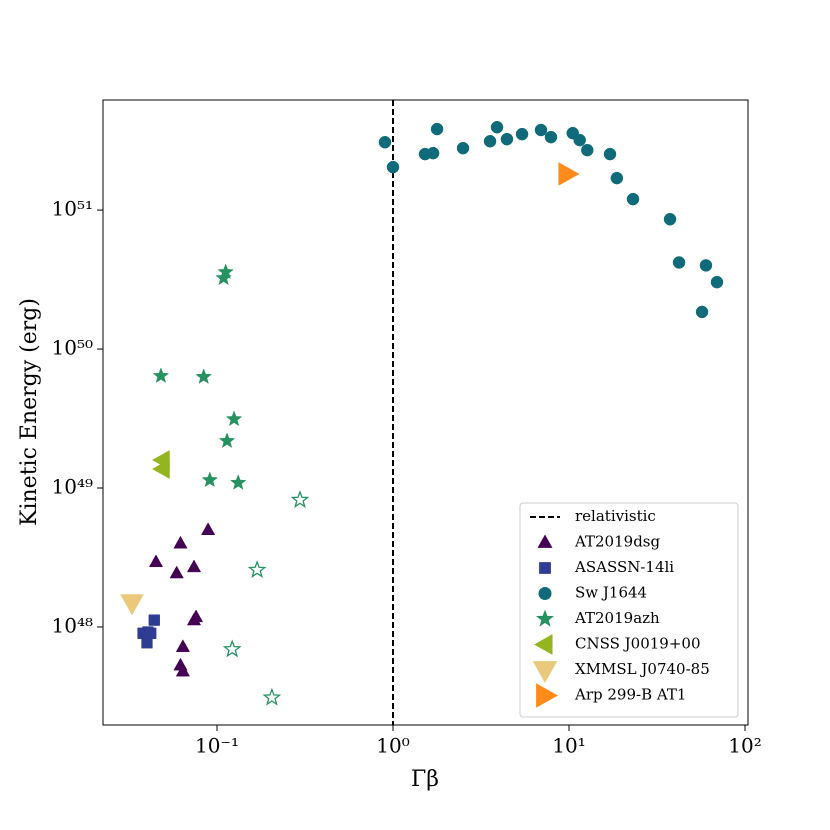  I want to click on legend-label: Sw J1644, so click(611, 593).